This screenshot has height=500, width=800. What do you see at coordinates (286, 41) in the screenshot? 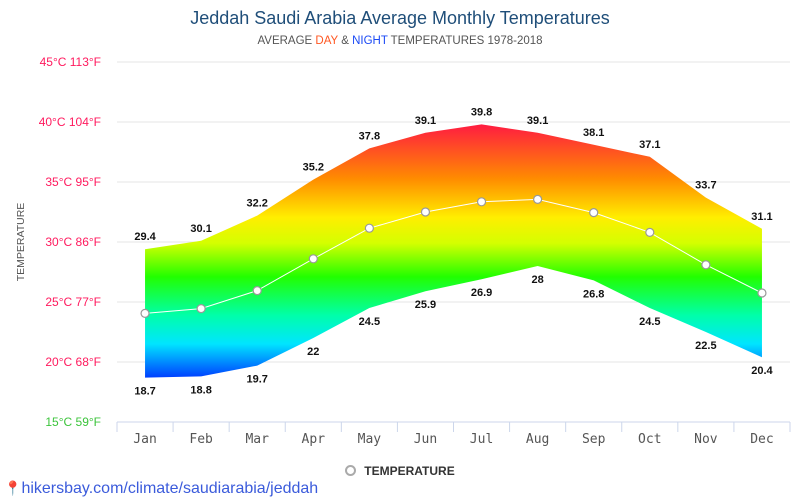
I see `subtitle-prefix: AVERAGE` at bounding box center [286, 41].